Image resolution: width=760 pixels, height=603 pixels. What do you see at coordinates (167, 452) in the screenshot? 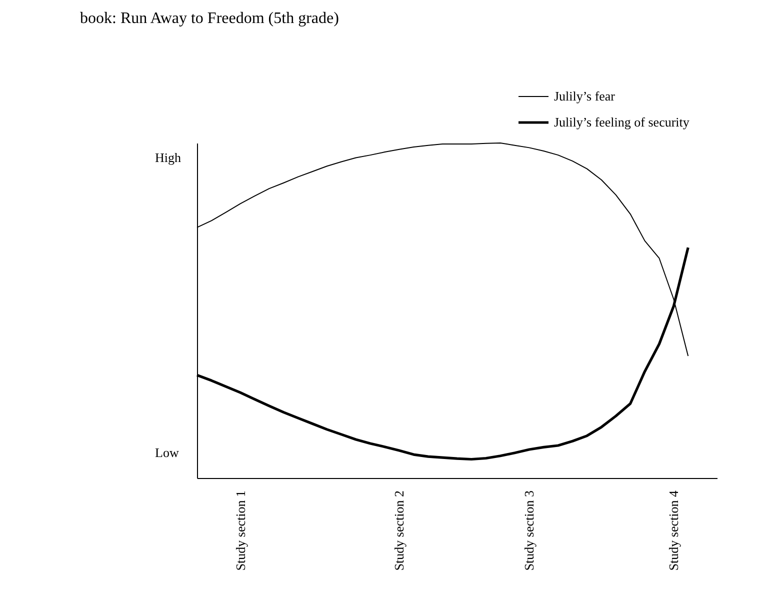
I see `text: Low` at bounding box center [167, 452].